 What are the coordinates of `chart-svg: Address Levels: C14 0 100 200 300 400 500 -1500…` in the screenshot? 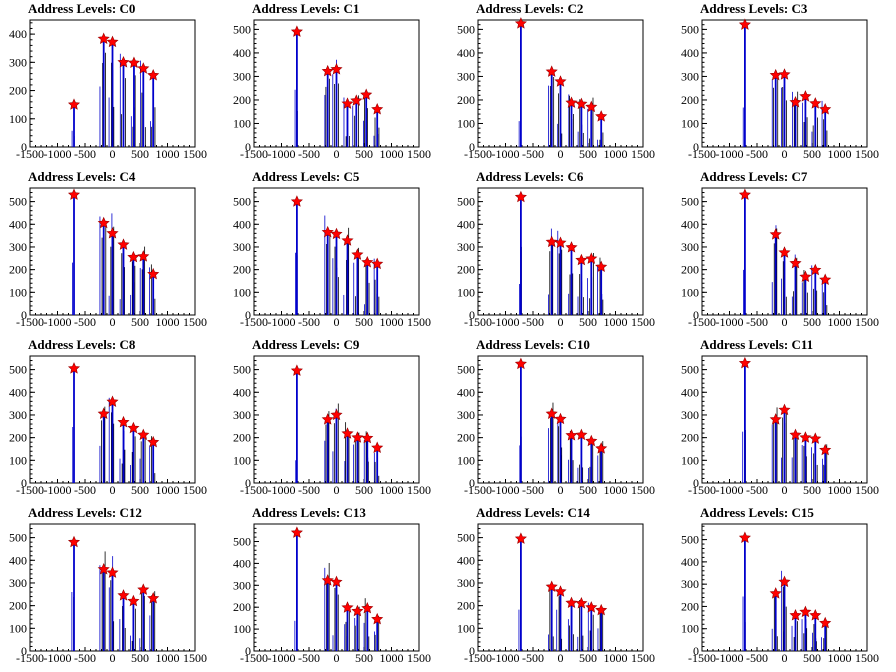 It's located at (556, 585).